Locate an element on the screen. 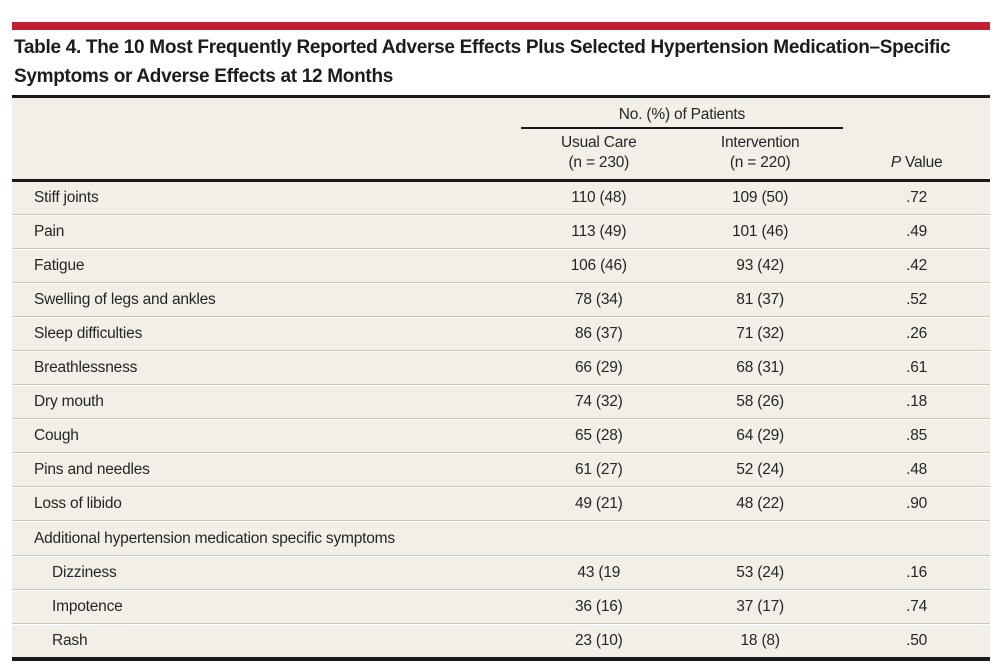  p-value: .74 is located at coordinates (916, 607).